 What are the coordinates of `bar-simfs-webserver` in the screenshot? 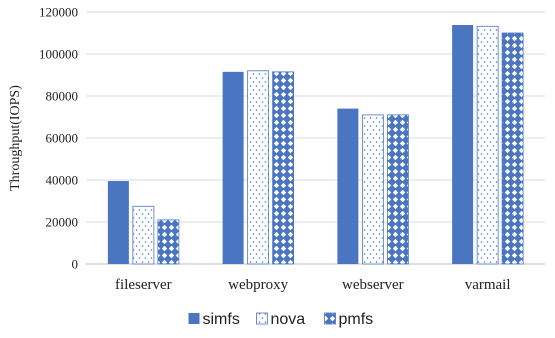 It's located at (348, 186).